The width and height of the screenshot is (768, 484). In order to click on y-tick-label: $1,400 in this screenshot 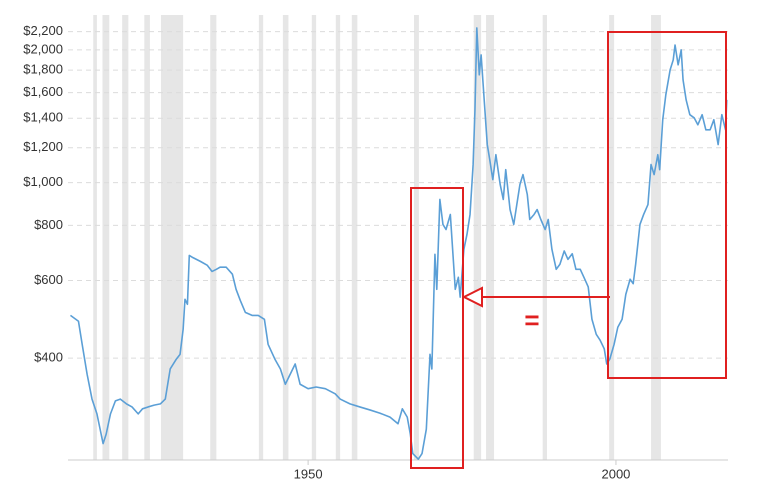, I will do `click(43, 117)`.